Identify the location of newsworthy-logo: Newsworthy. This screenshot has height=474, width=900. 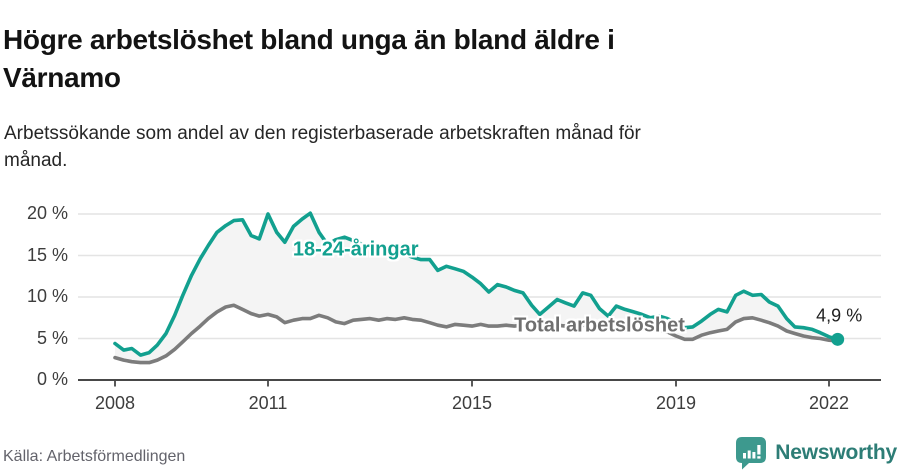
(816, 453).